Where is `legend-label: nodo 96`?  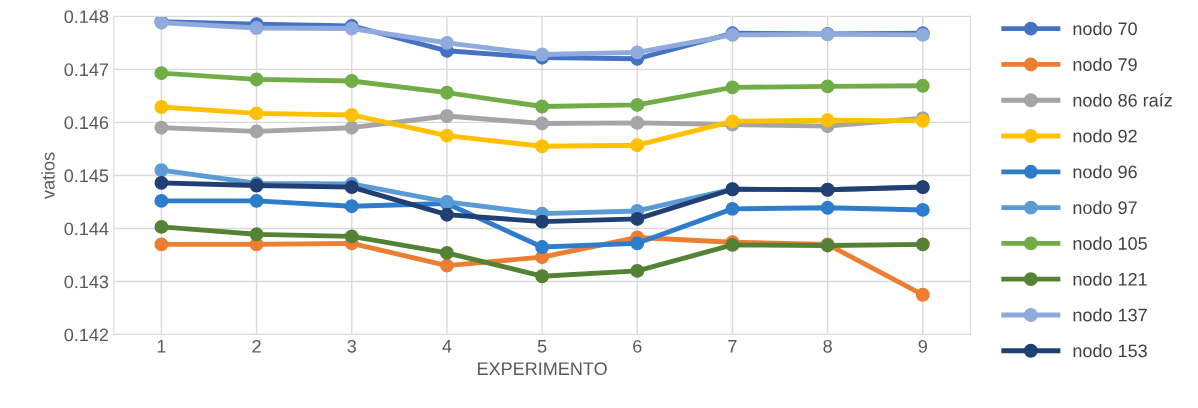
legend-label: nodo 96 is located at coordinates (1105, 172).